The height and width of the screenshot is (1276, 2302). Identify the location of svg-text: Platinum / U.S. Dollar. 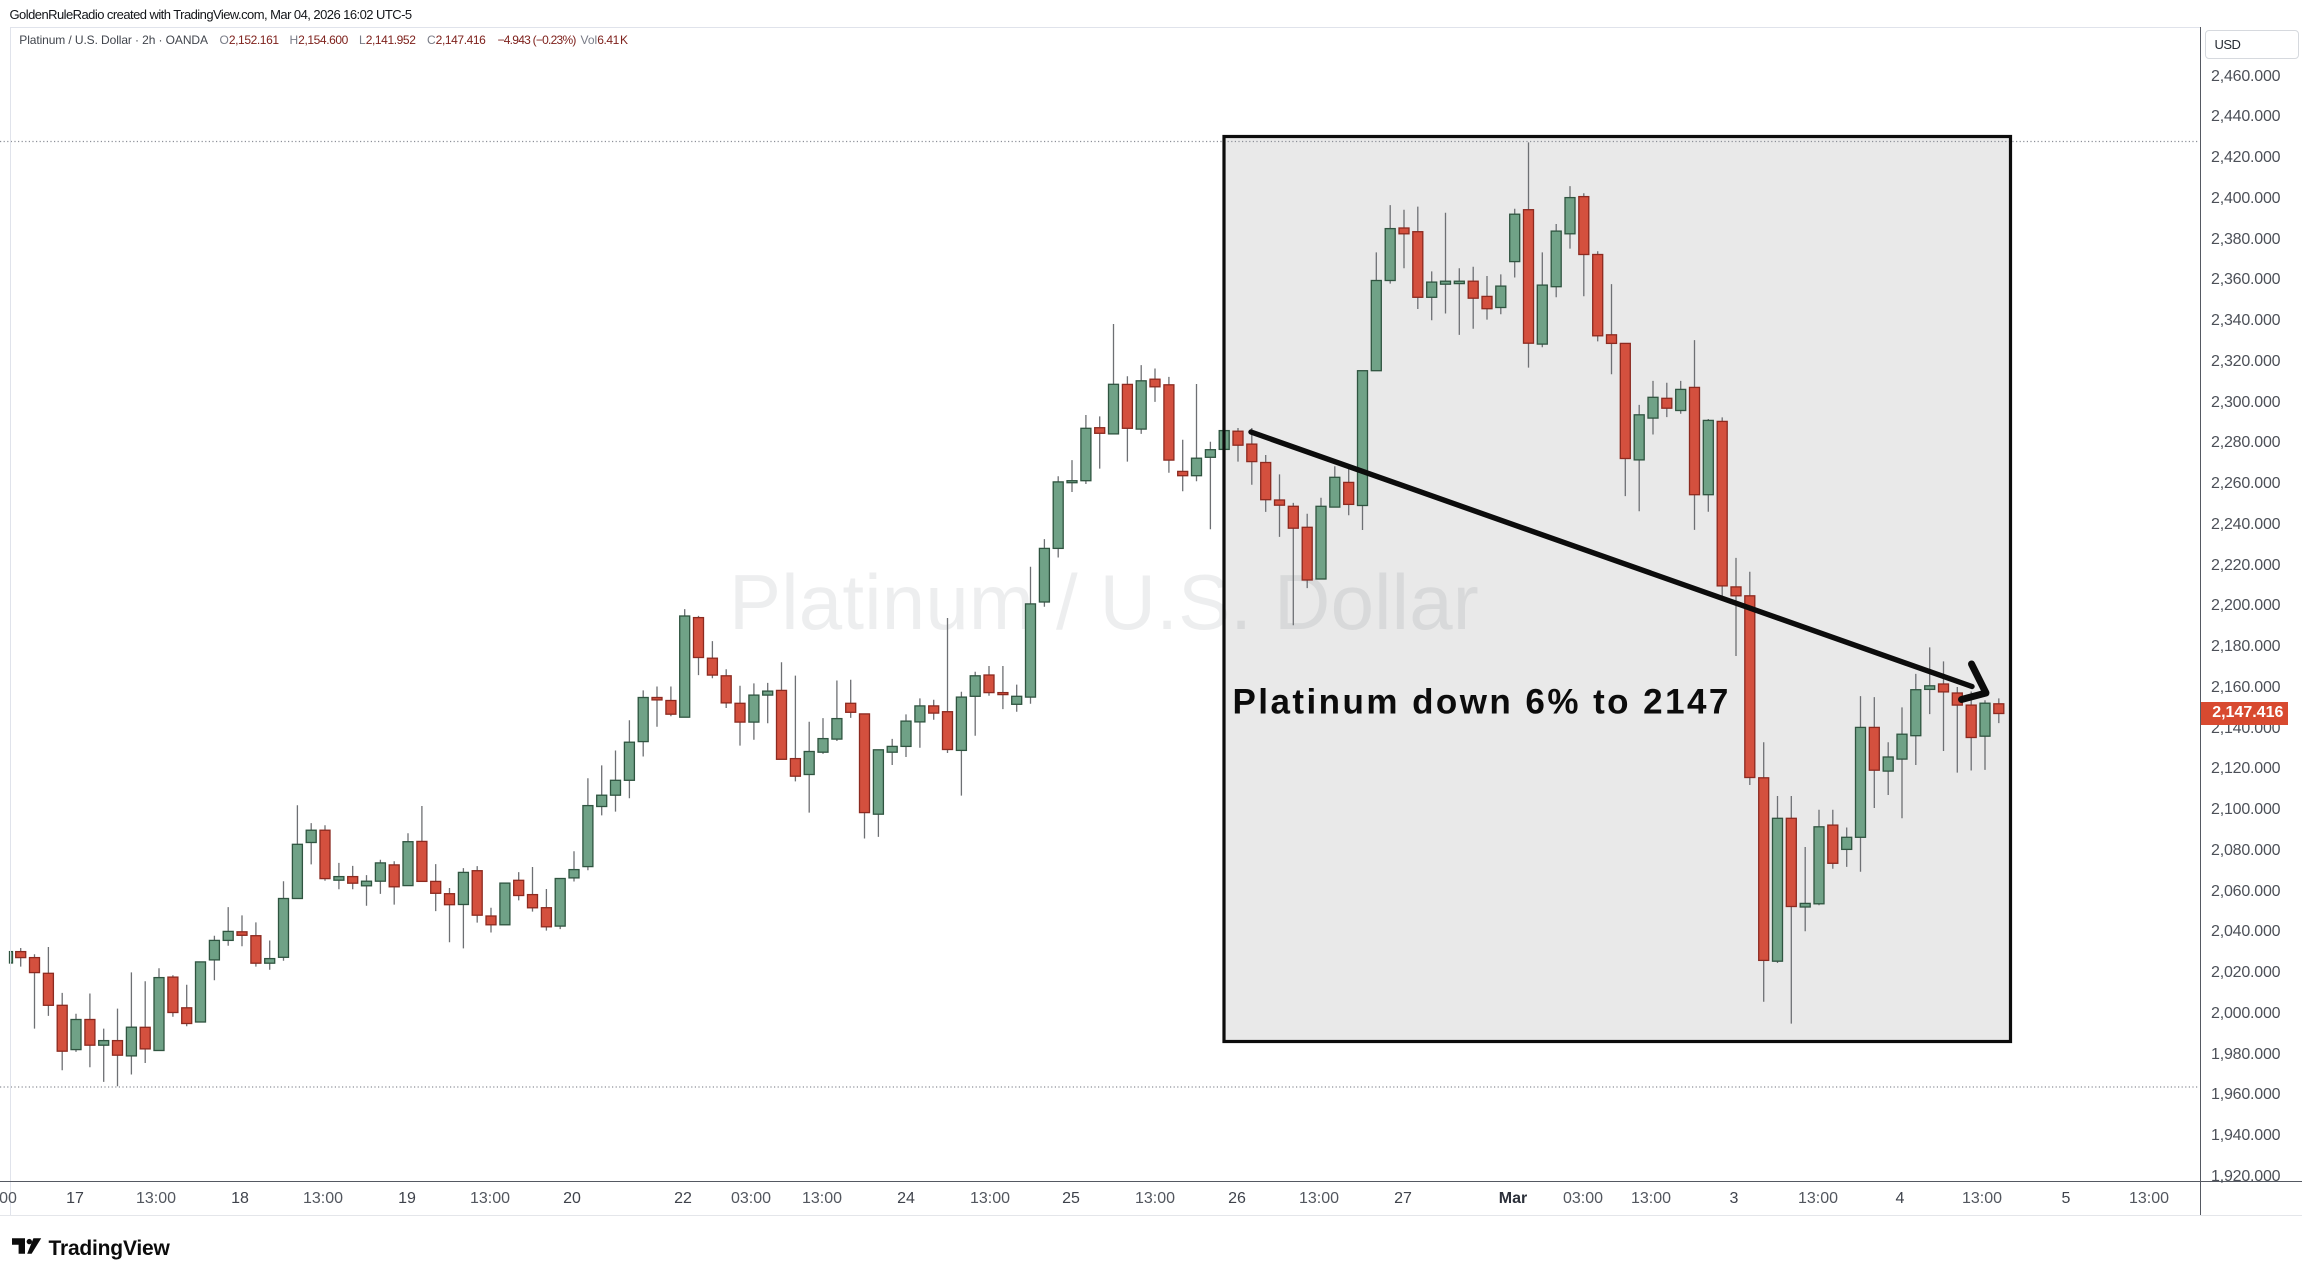
(1104, 602).